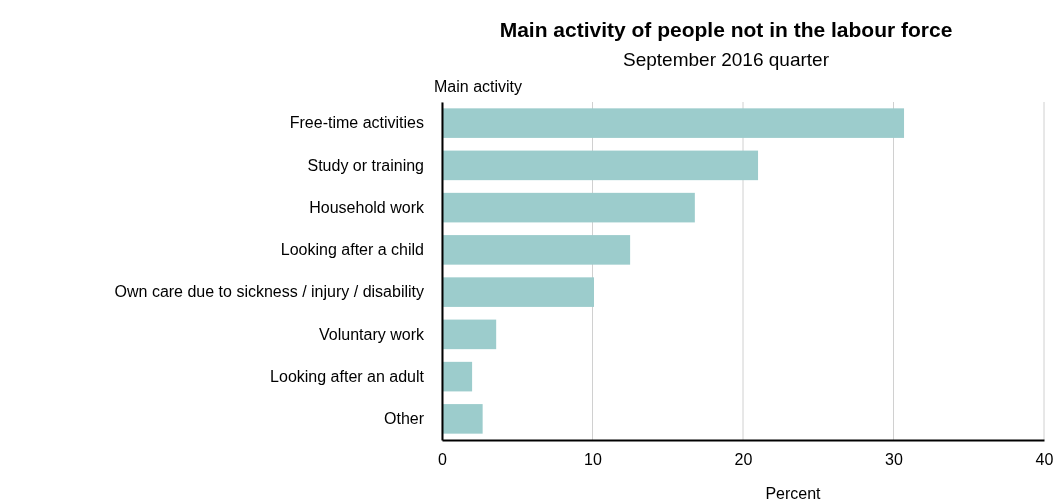 The image size is (1060, 504). Describe the element at coordinates (1044, 460) in the screenshot. I see `x-tick-label: 40` at that location.